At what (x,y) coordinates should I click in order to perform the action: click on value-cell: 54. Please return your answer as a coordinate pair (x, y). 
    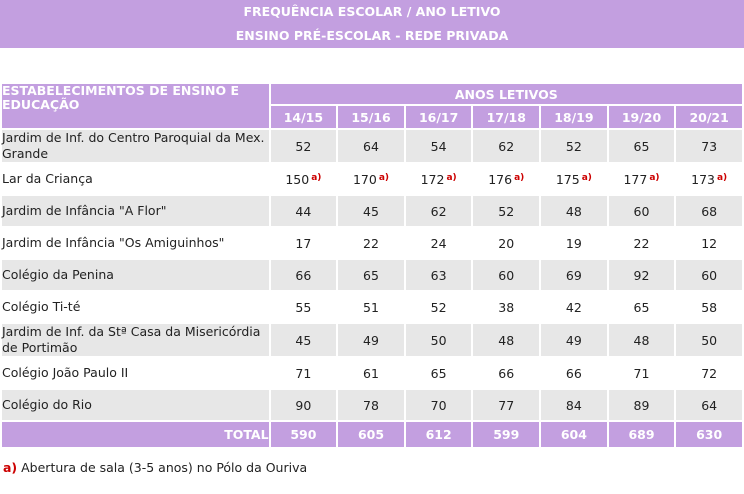
    Looking at the image, I should click on (438, 146).